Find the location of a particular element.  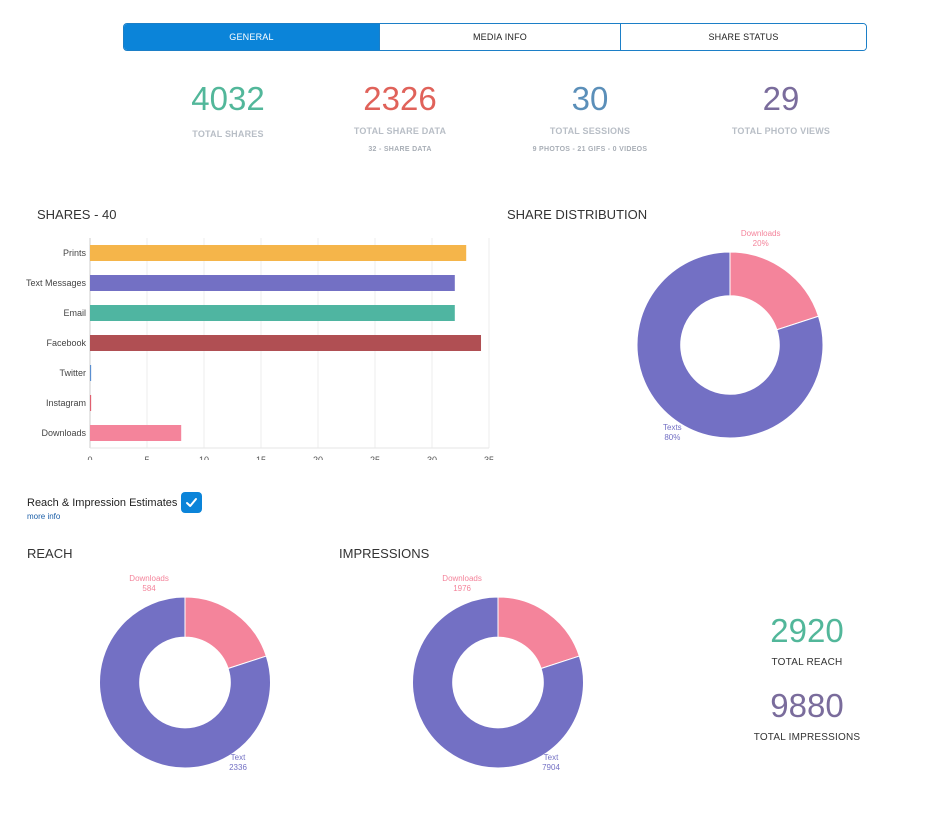

reach-chart-title: REACH is located at coordinates (50, 553).